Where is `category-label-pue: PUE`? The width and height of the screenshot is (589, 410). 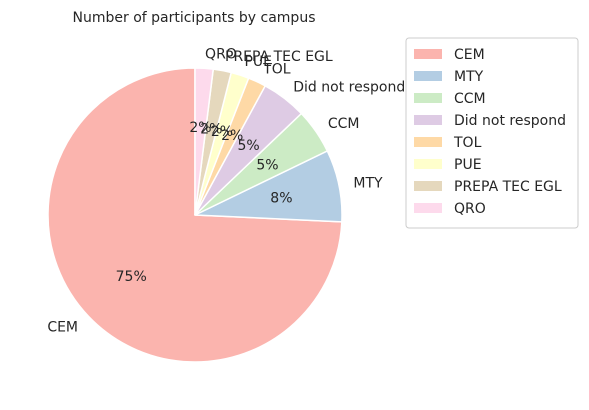
category-label-pue: PUE is located at coordinates (258, 62).